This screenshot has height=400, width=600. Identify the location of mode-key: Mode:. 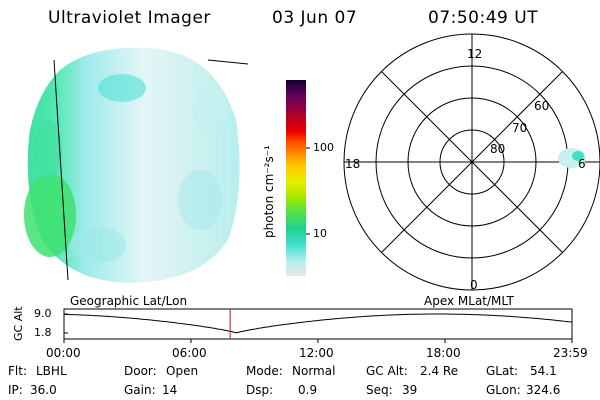
(264, 371).